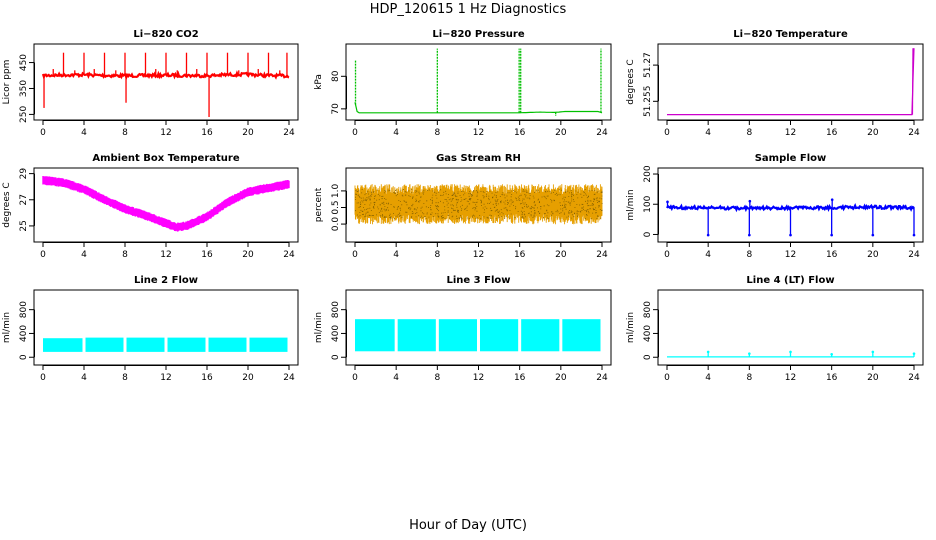 The height and width of the screenshot is (540, 936). I want to click on panel-8: Line 3 Flow ml/min 0 4 8 12 16 20 24 0 400 800, so click(463, 329).